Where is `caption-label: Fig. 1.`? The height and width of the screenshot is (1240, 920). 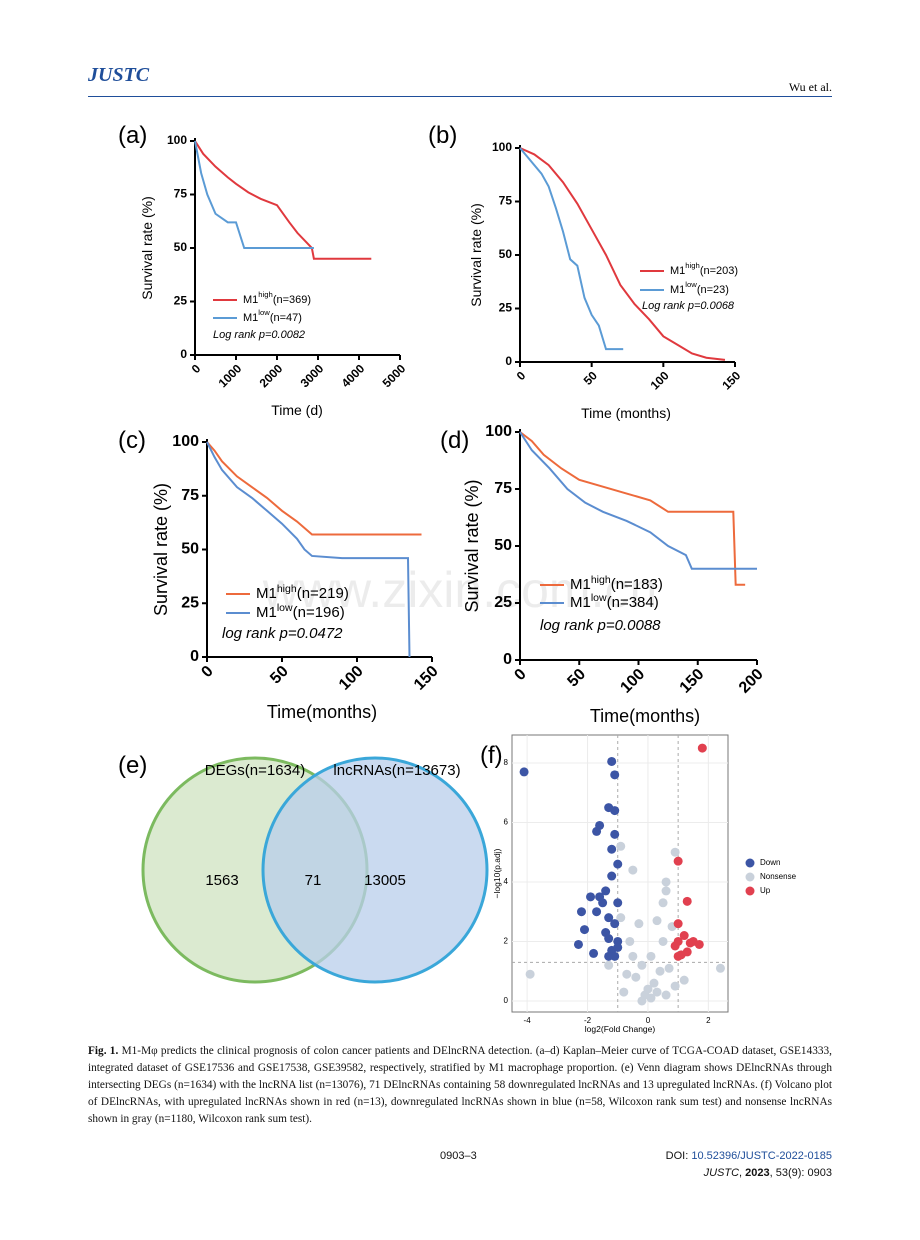 caption-label: Fig. 1. is located at coordinates (103, 1051).